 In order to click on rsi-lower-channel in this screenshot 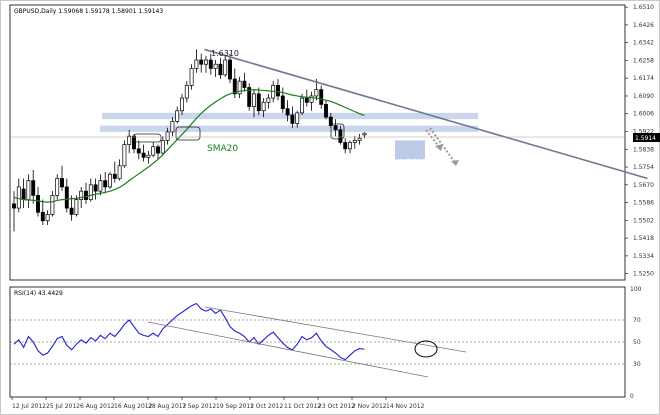, I will do `click(288, 349)`.